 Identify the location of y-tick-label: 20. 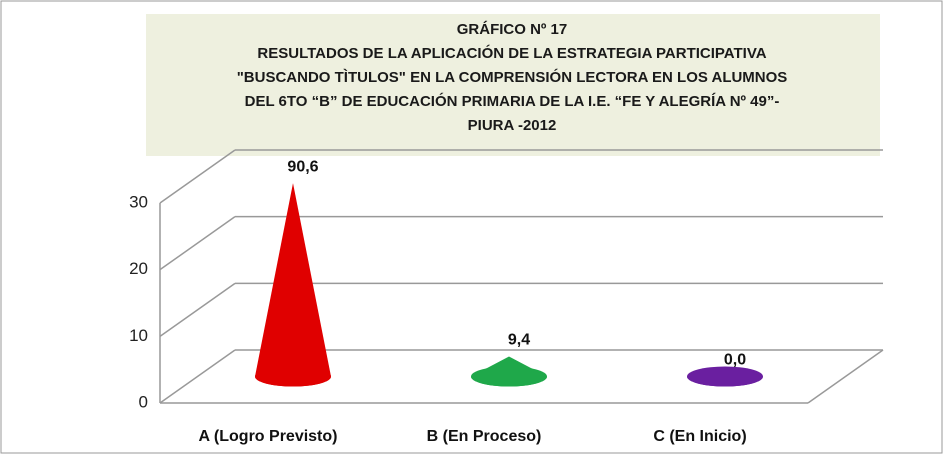
(138, 268).